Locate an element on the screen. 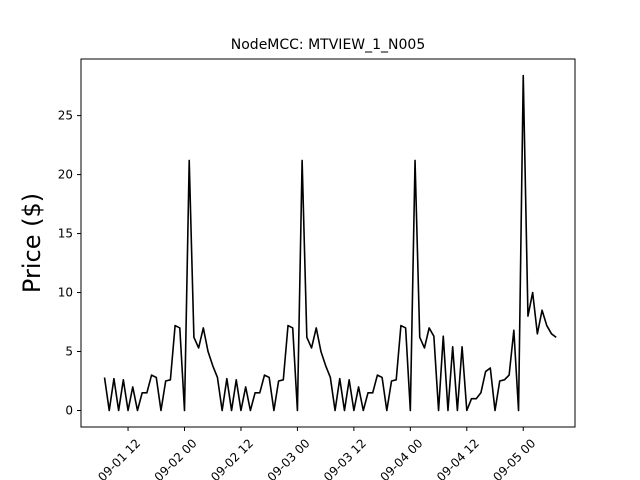 The width and height of the screenshot is (640, 480). y-tick-label: 0 is located at coordinates (69, 410).